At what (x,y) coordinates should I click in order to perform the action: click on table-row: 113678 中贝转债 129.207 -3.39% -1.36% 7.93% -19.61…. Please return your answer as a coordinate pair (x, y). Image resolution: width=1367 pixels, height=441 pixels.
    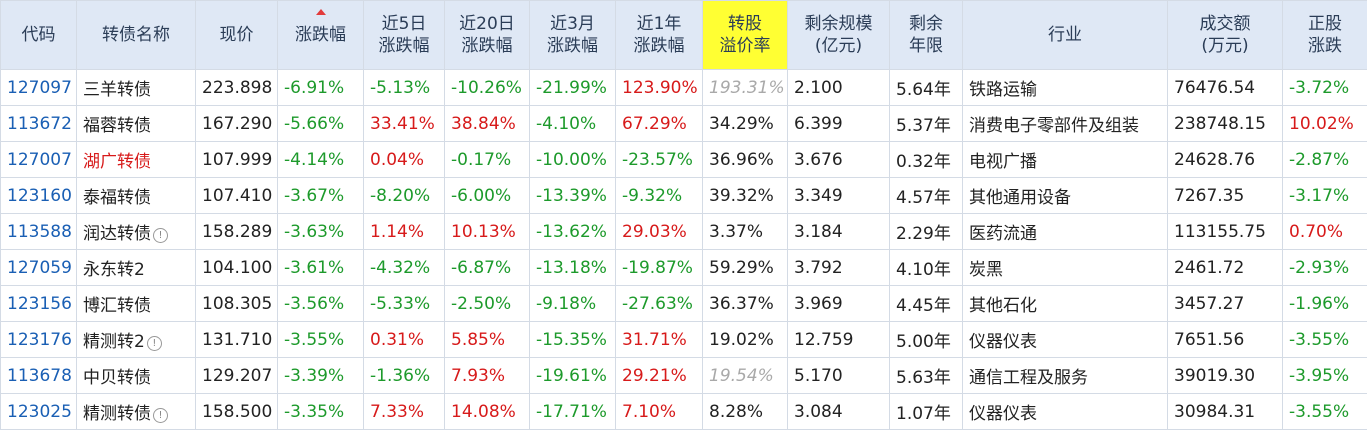
    Looking at the image, I should click on (683, 375).